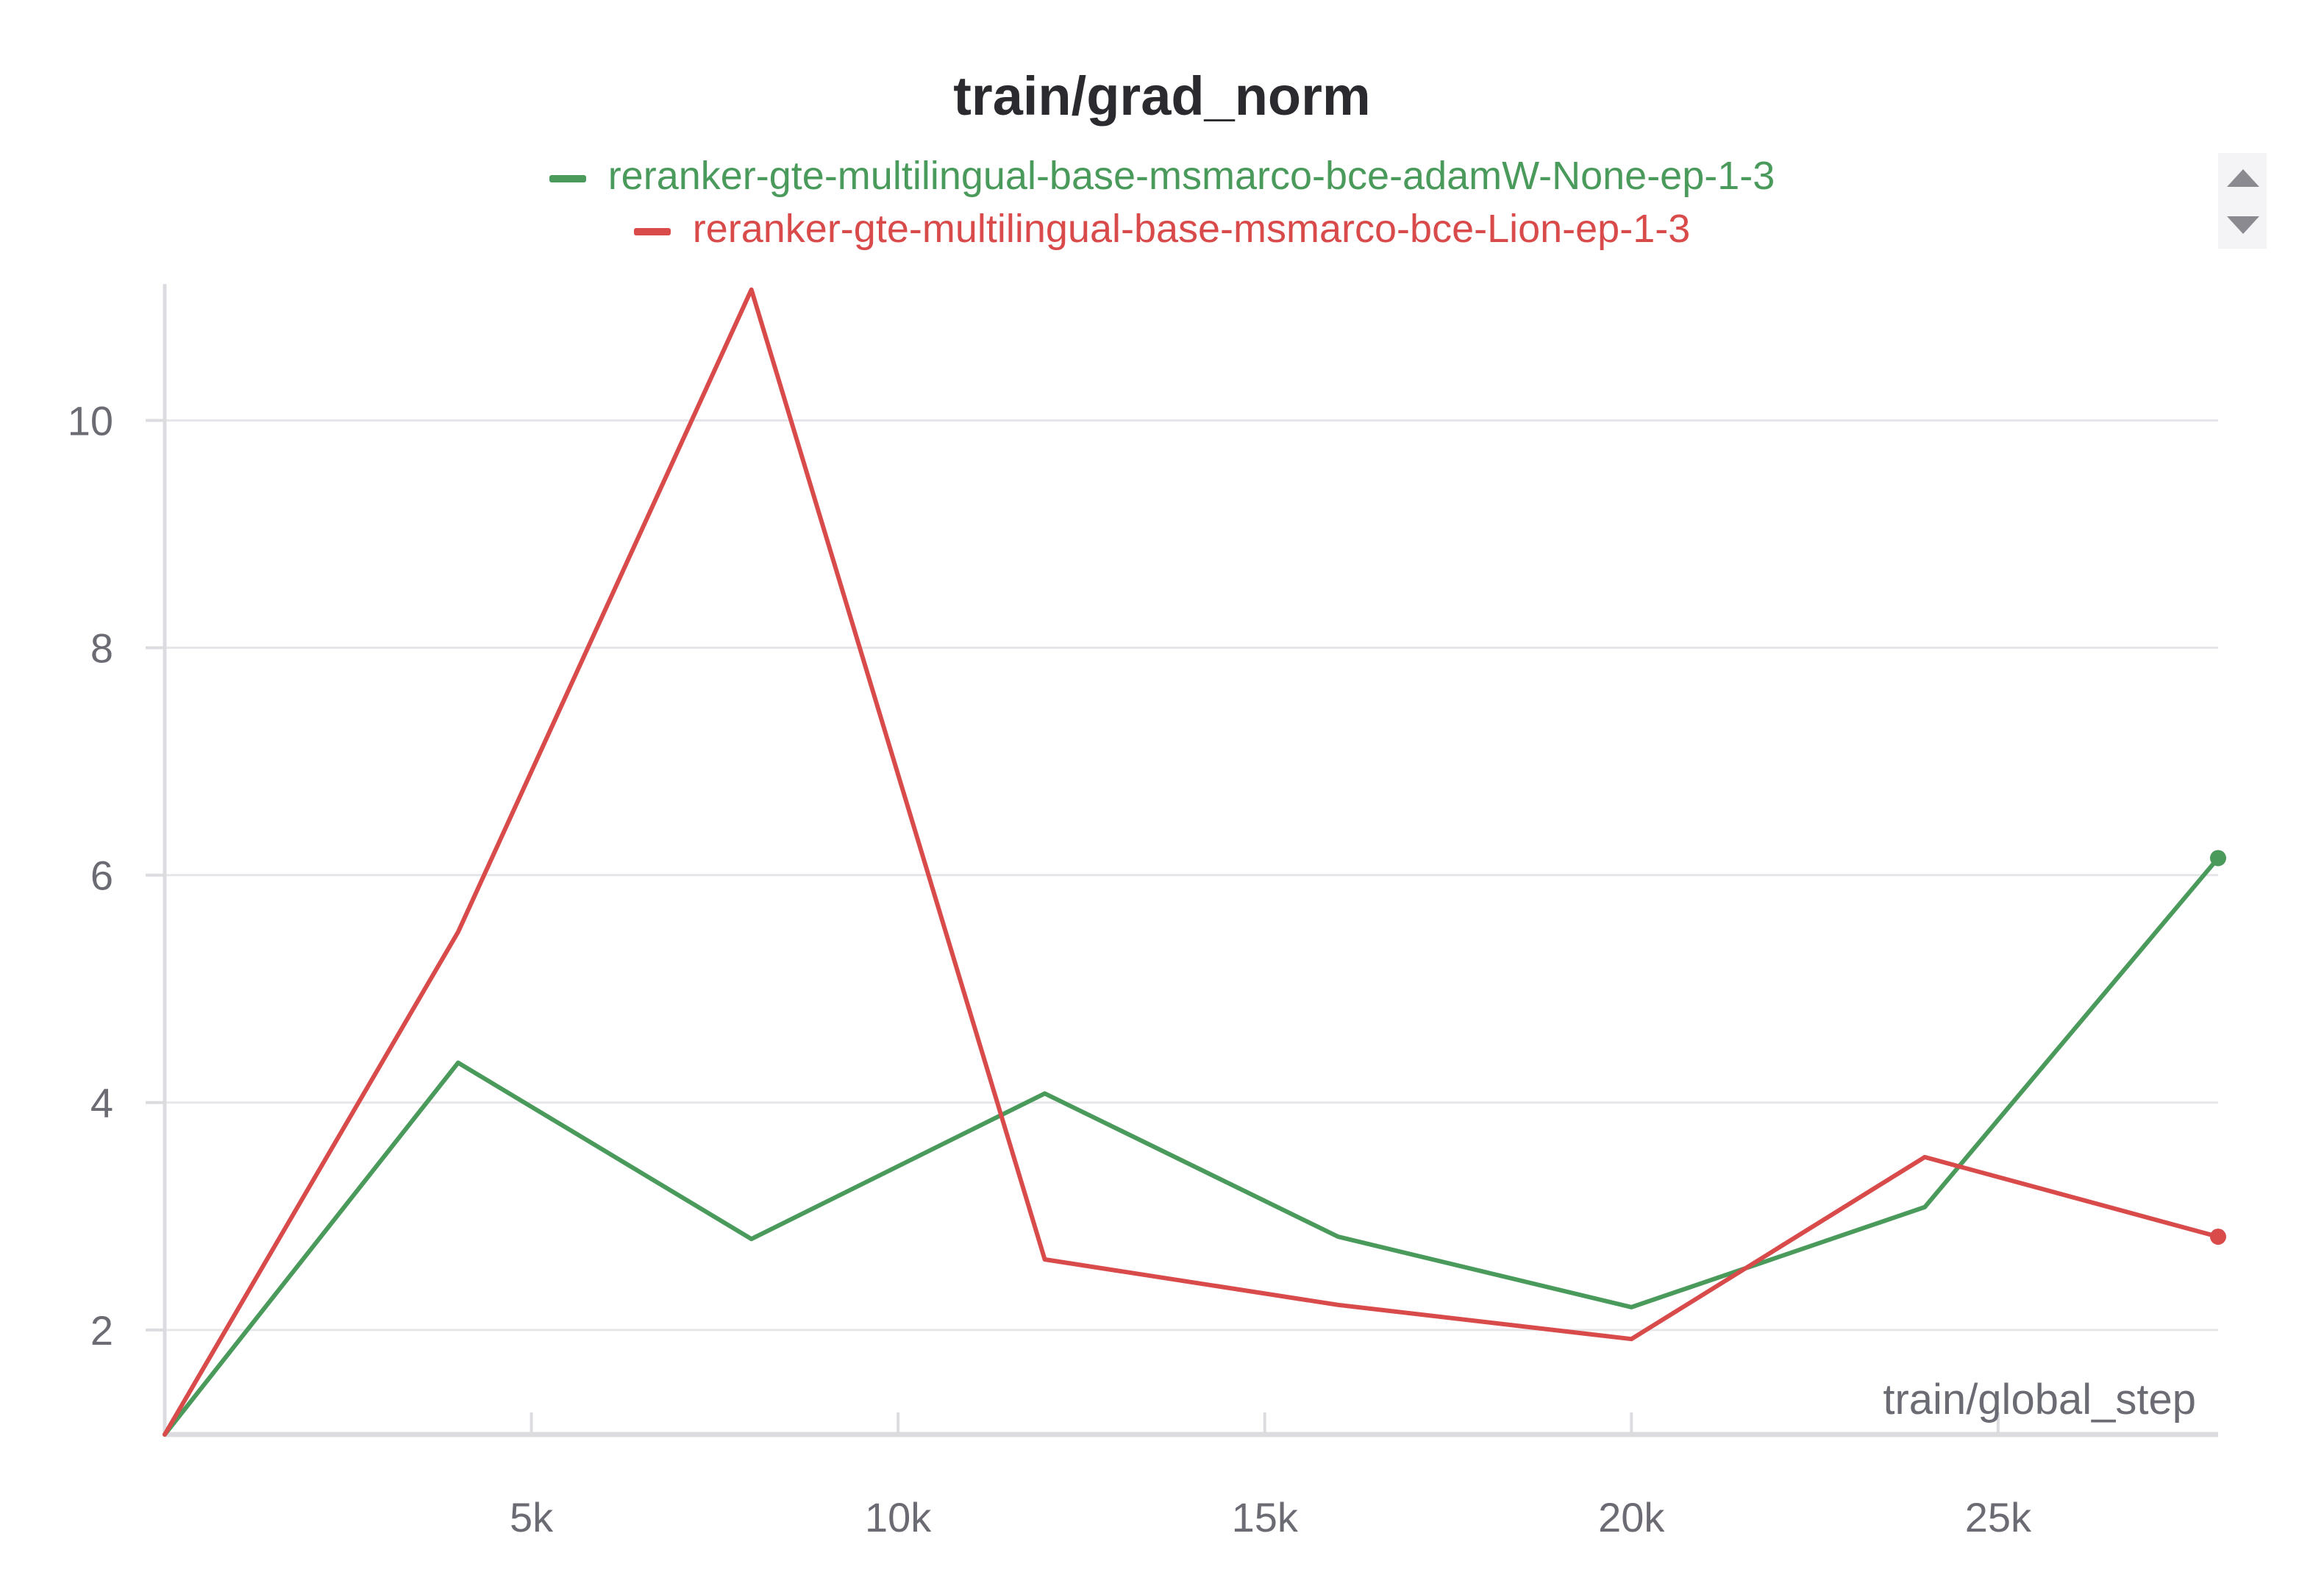 The width and height of the screenshot is (2324, 1589). What do you see at coordinates (102, 648) in the screenshot?
I see `y-tick-label: 8` at bounding box center [102, 648].